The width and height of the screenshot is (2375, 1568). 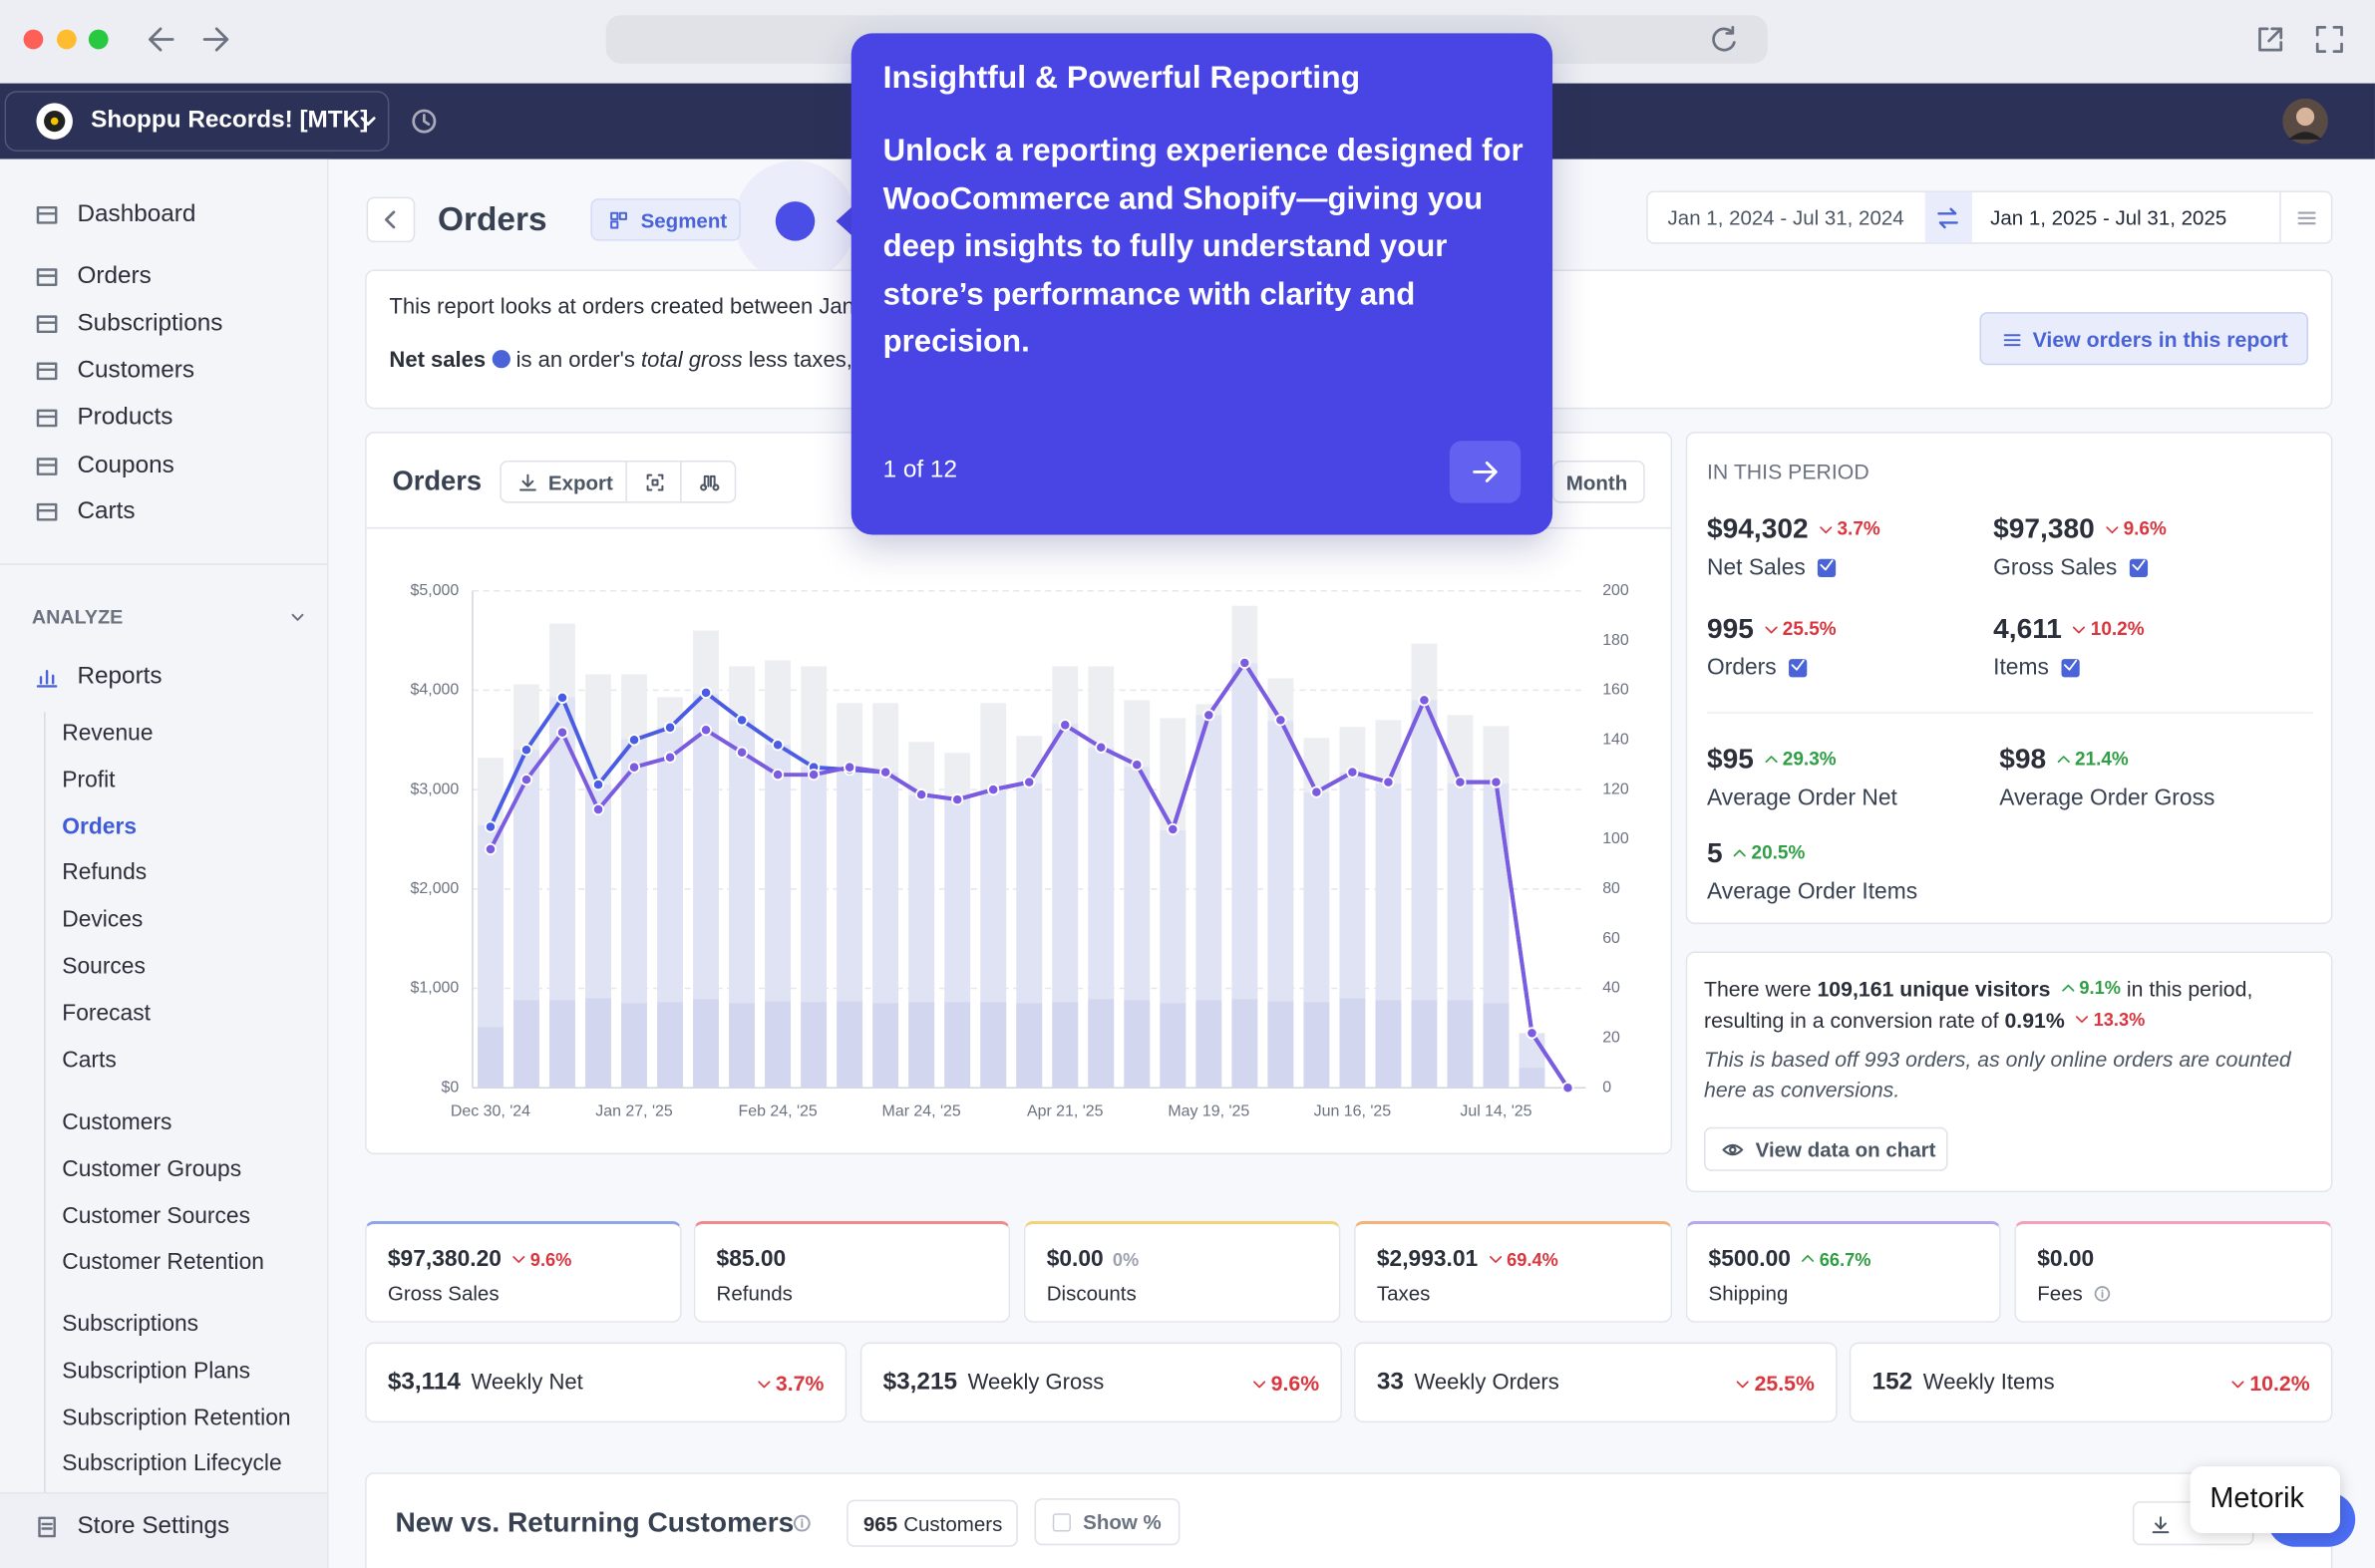 What do you see at coordinates (297, 617) in the screenshot?
I see `section-chevron` at bounding box center [297, 617].